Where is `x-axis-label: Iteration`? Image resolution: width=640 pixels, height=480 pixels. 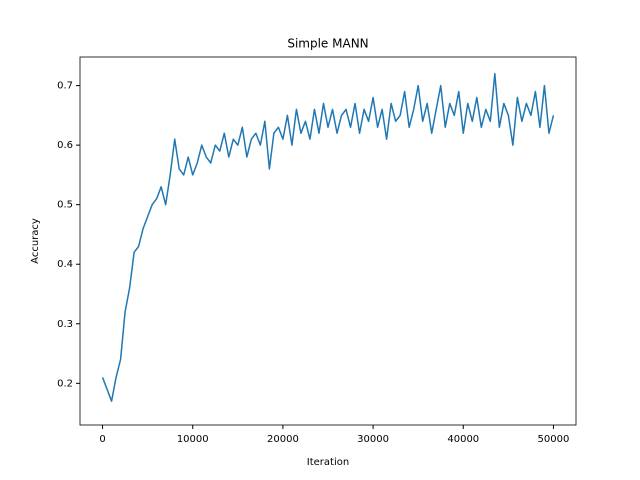 x-axis-label: Iteration is located at coordinates (328, 462).